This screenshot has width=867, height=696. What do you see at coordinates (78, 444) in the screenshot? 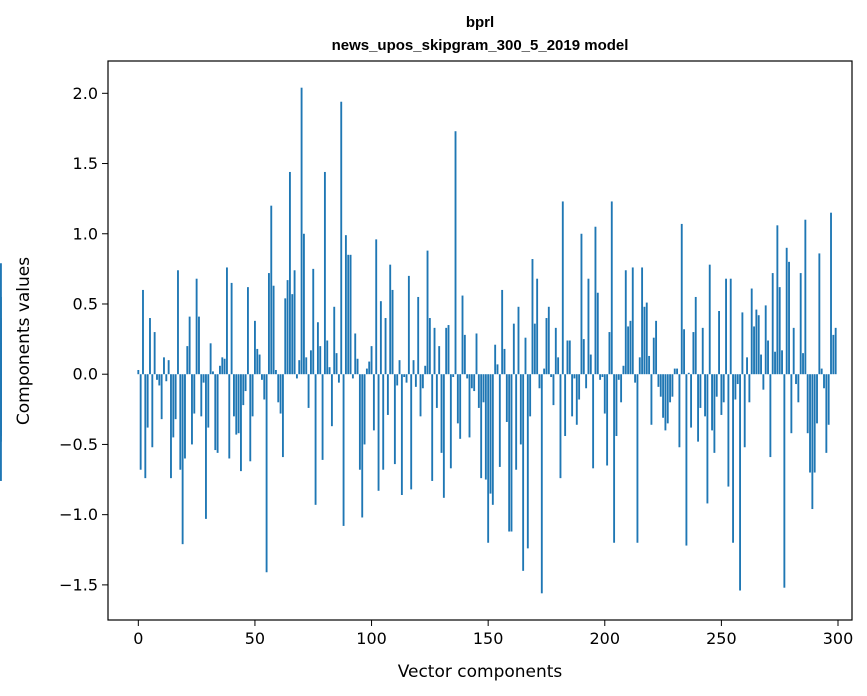
I see `y-tick-label: −0.5` at bounding box center [78, 444].